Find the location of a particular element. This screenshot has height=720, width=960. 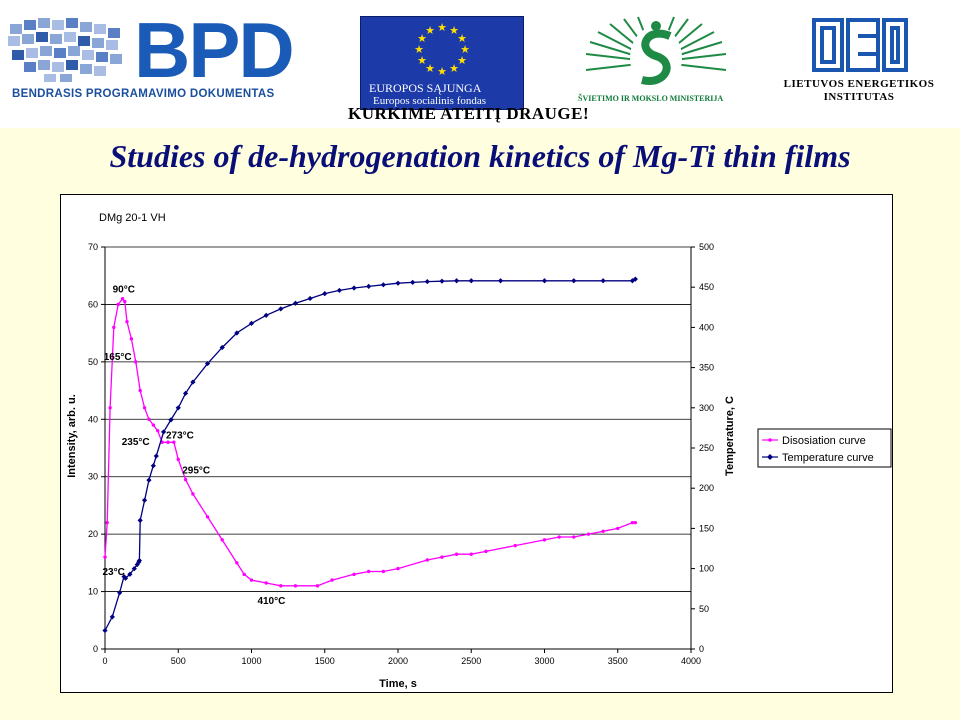

legend: Disosiation curve Temperature curve is located at coordinates (824, 448).